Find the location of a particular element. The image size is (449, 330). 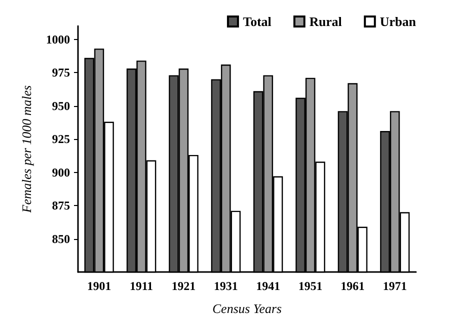

y-tick-label: 875 is located at coordinates (61, 205).